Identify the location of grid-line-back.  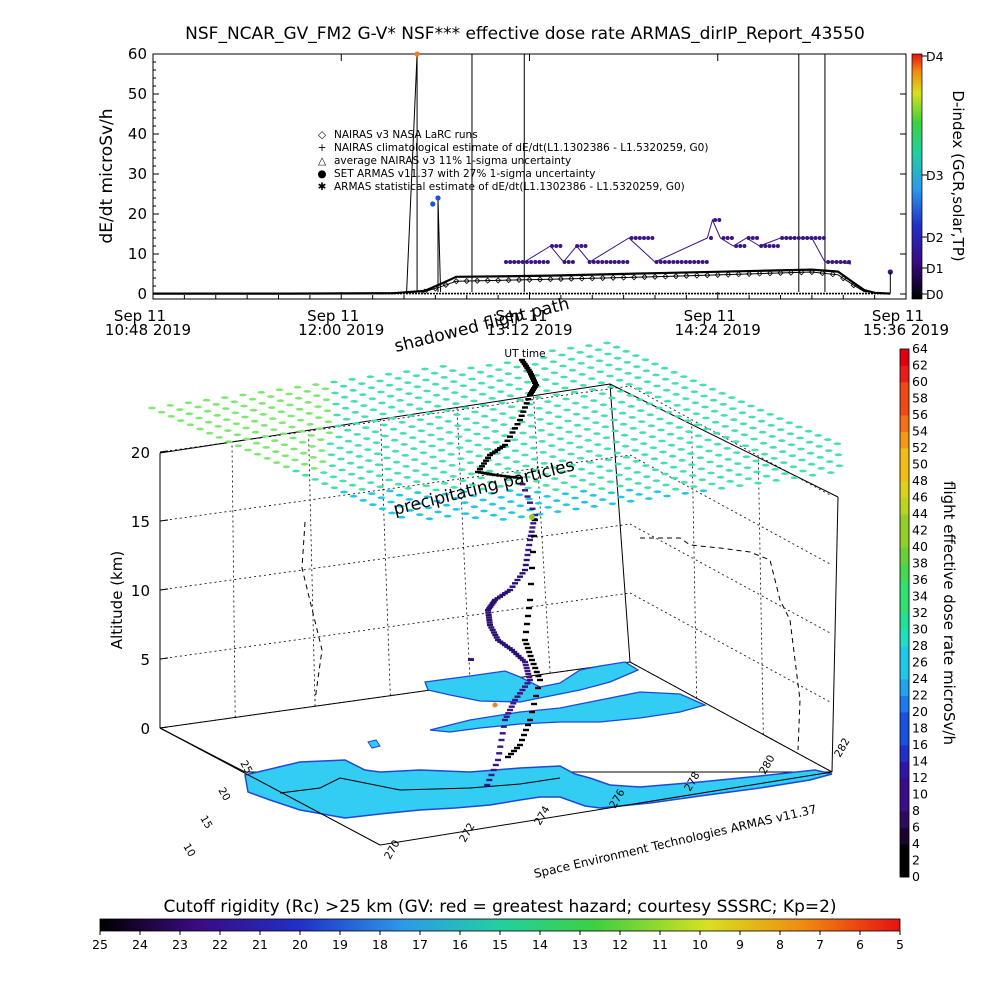
(395, 488).